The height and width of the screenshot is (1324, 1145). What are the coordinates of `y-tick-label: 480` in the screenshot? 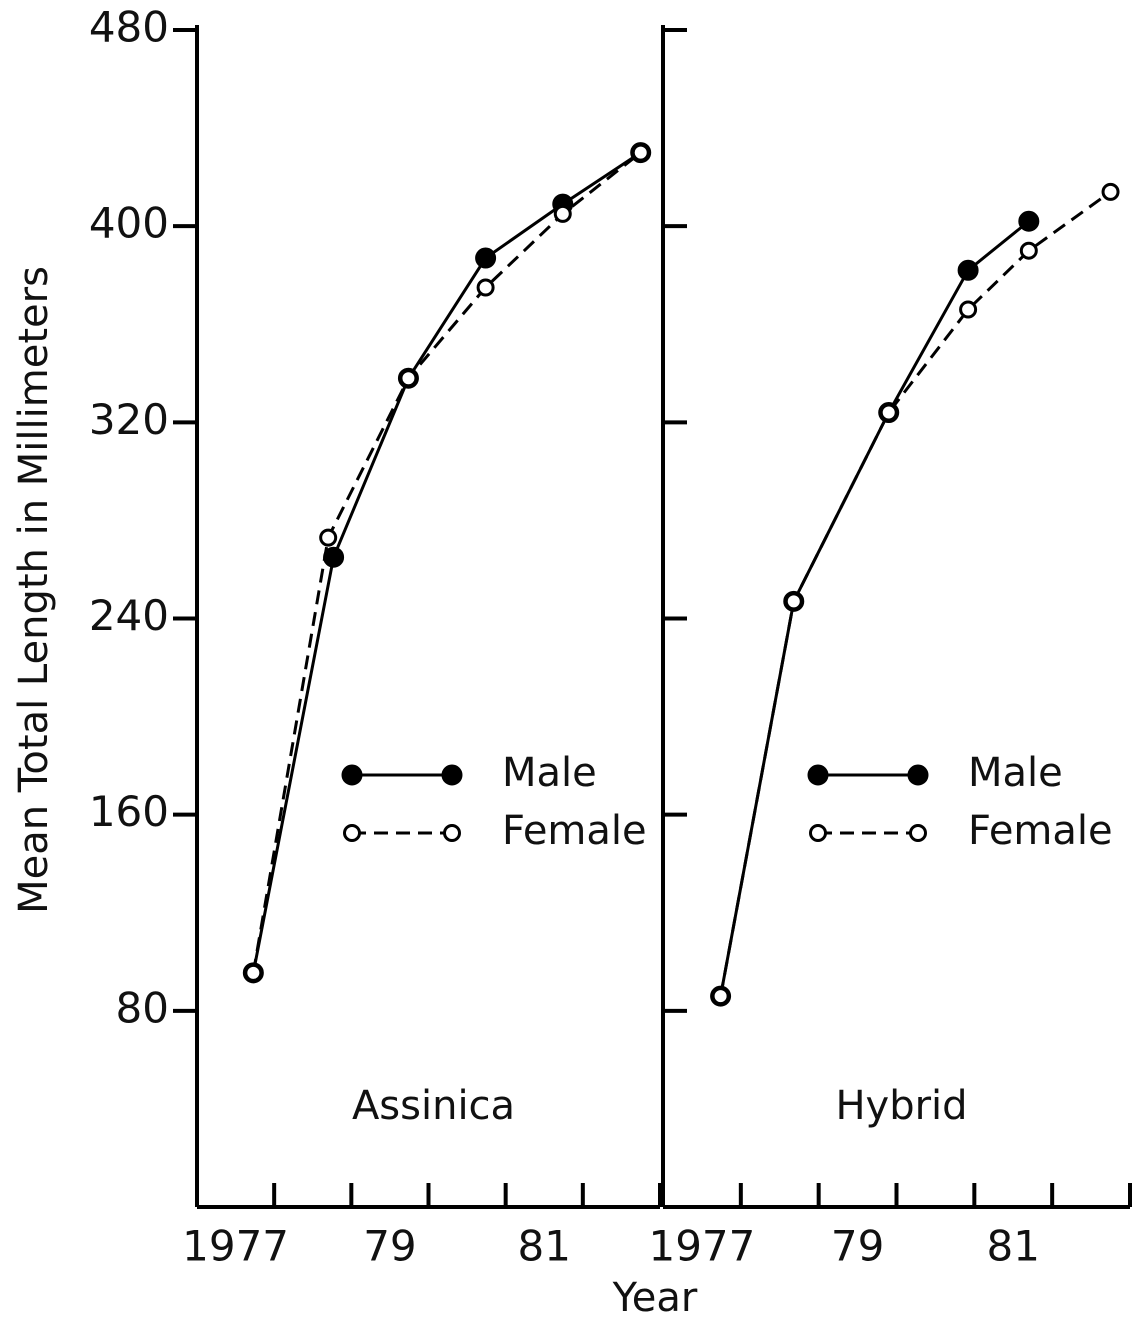 It's located at (129, 27).